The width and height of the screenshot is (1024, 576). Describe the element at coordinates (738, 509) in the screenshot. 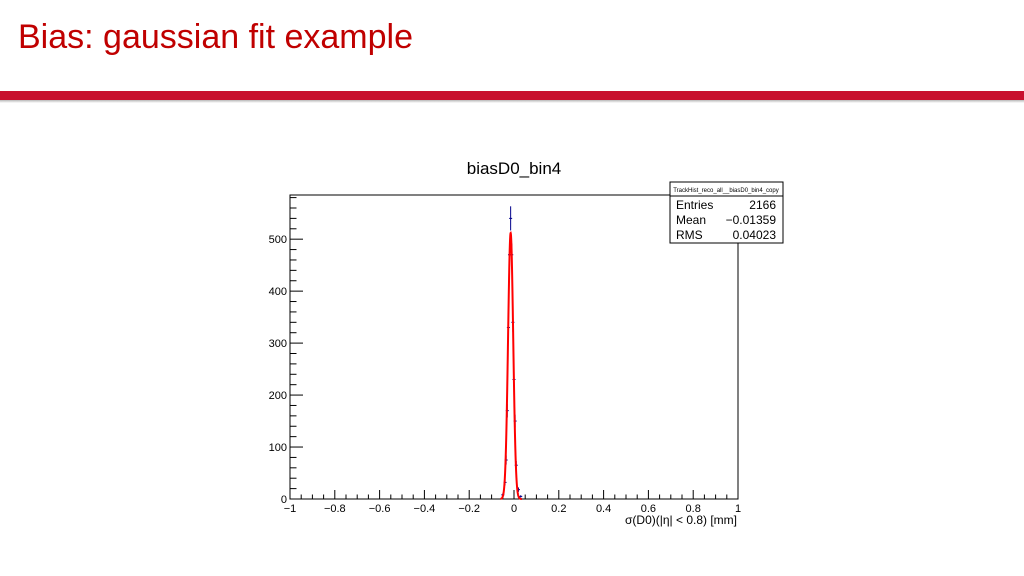

I see `x-tick-label: 1` at that location.